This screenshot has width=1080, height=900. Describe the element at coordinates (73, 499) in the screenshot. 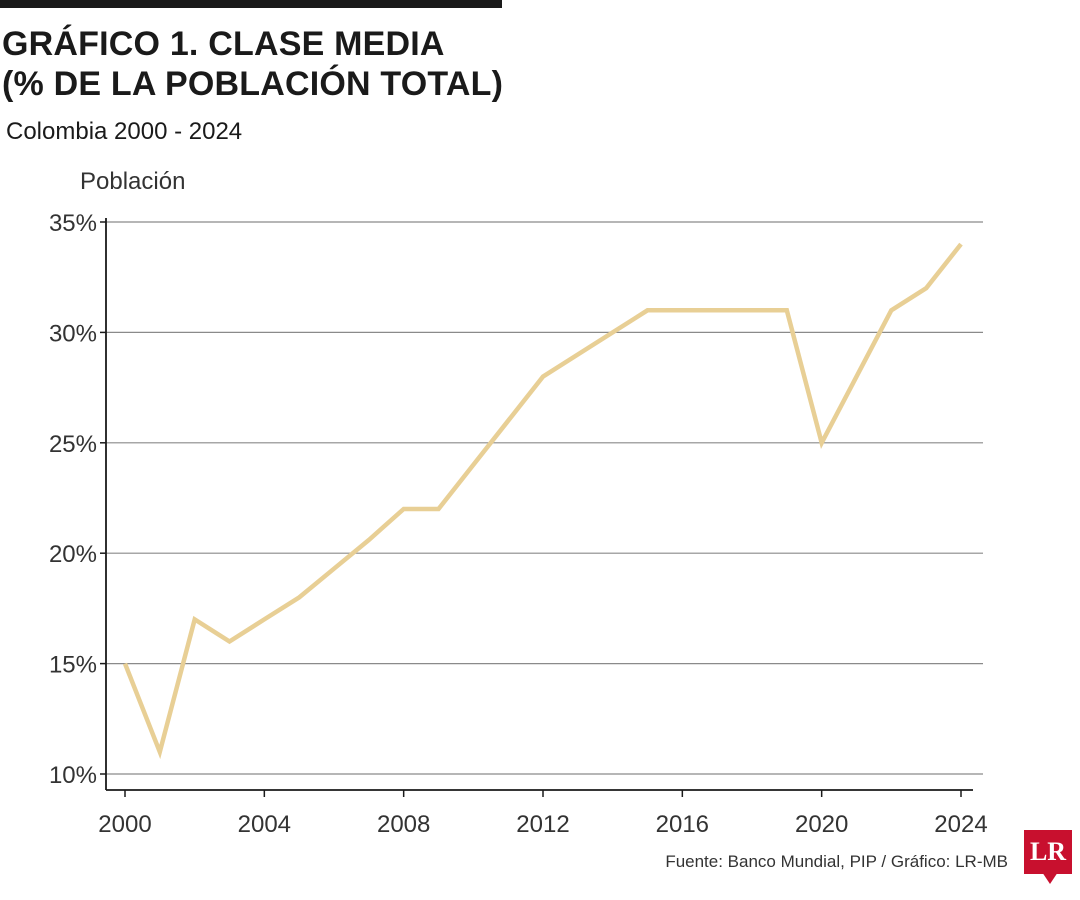

I see `y-tick-labels: 10% 15% 20% 25% 30% 35%` at that location.